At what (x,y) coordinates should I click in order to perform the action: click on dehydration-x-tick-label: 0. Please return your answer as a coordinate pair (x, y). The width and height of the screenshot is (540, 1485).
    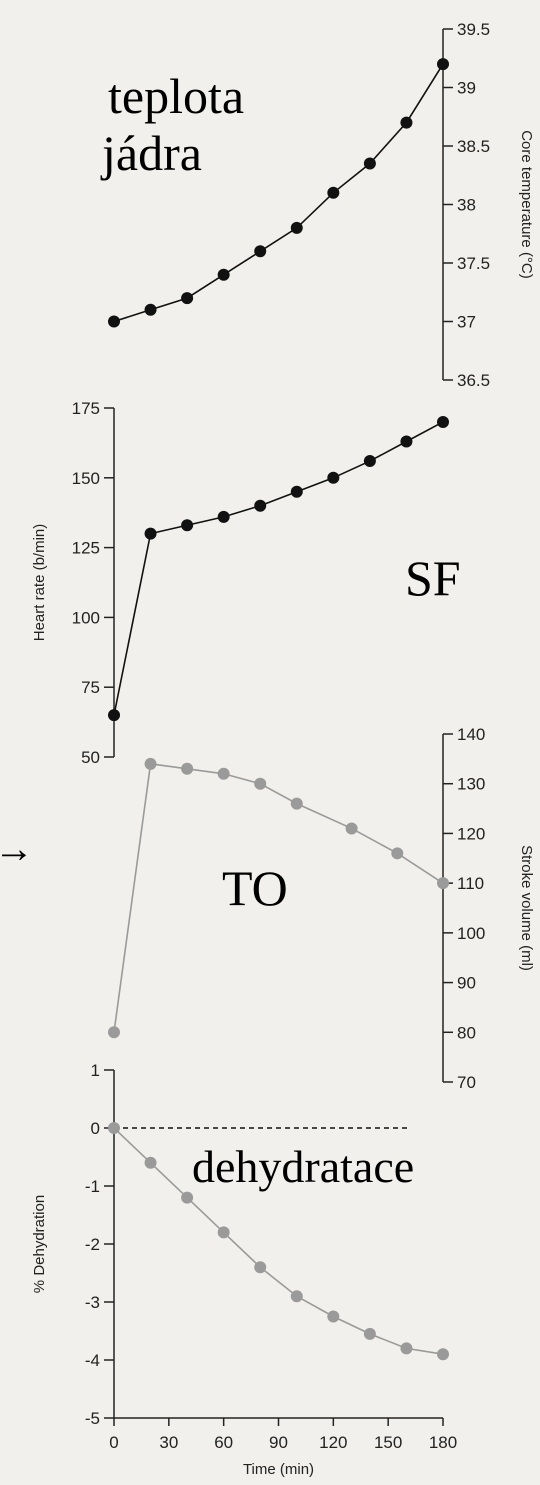
    Looking at the image, I should click on (113, 1442).